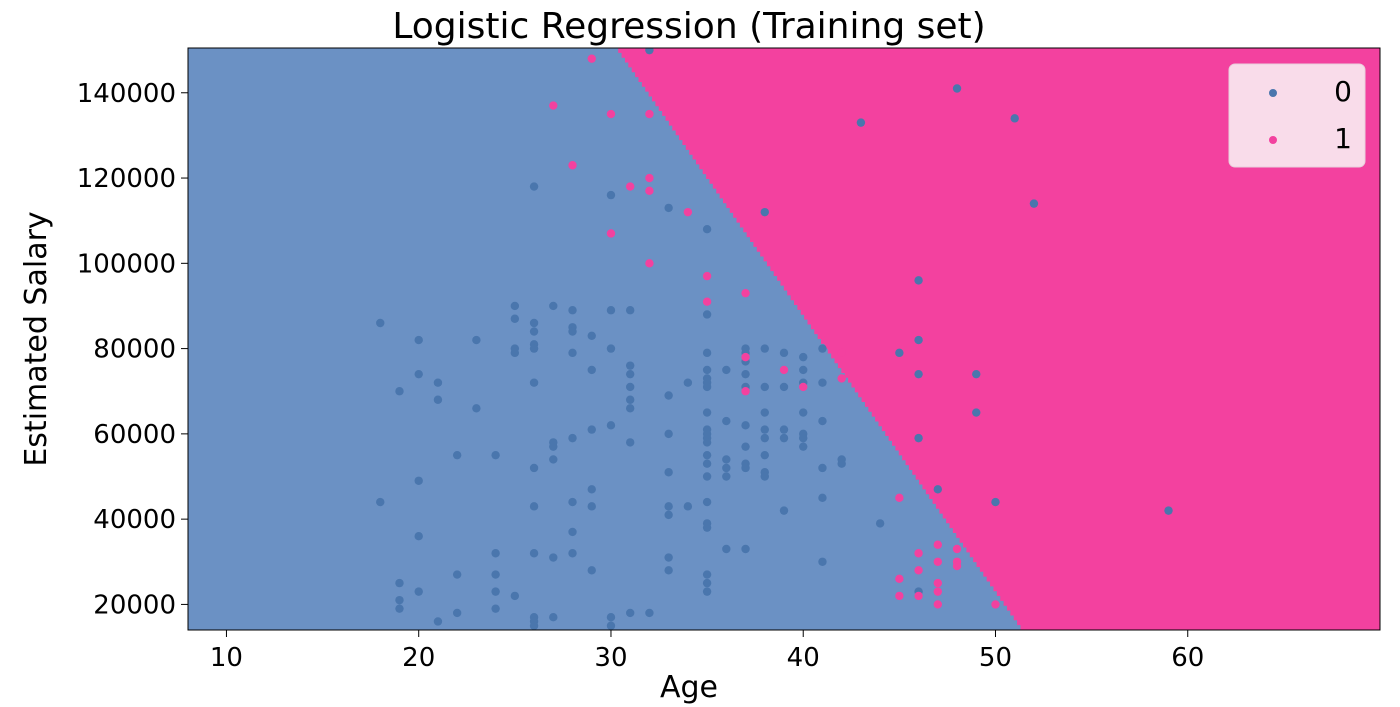 This screenshot has height=707, width=1400. I want to click on x-tick-label: 20, so click(418, 658).